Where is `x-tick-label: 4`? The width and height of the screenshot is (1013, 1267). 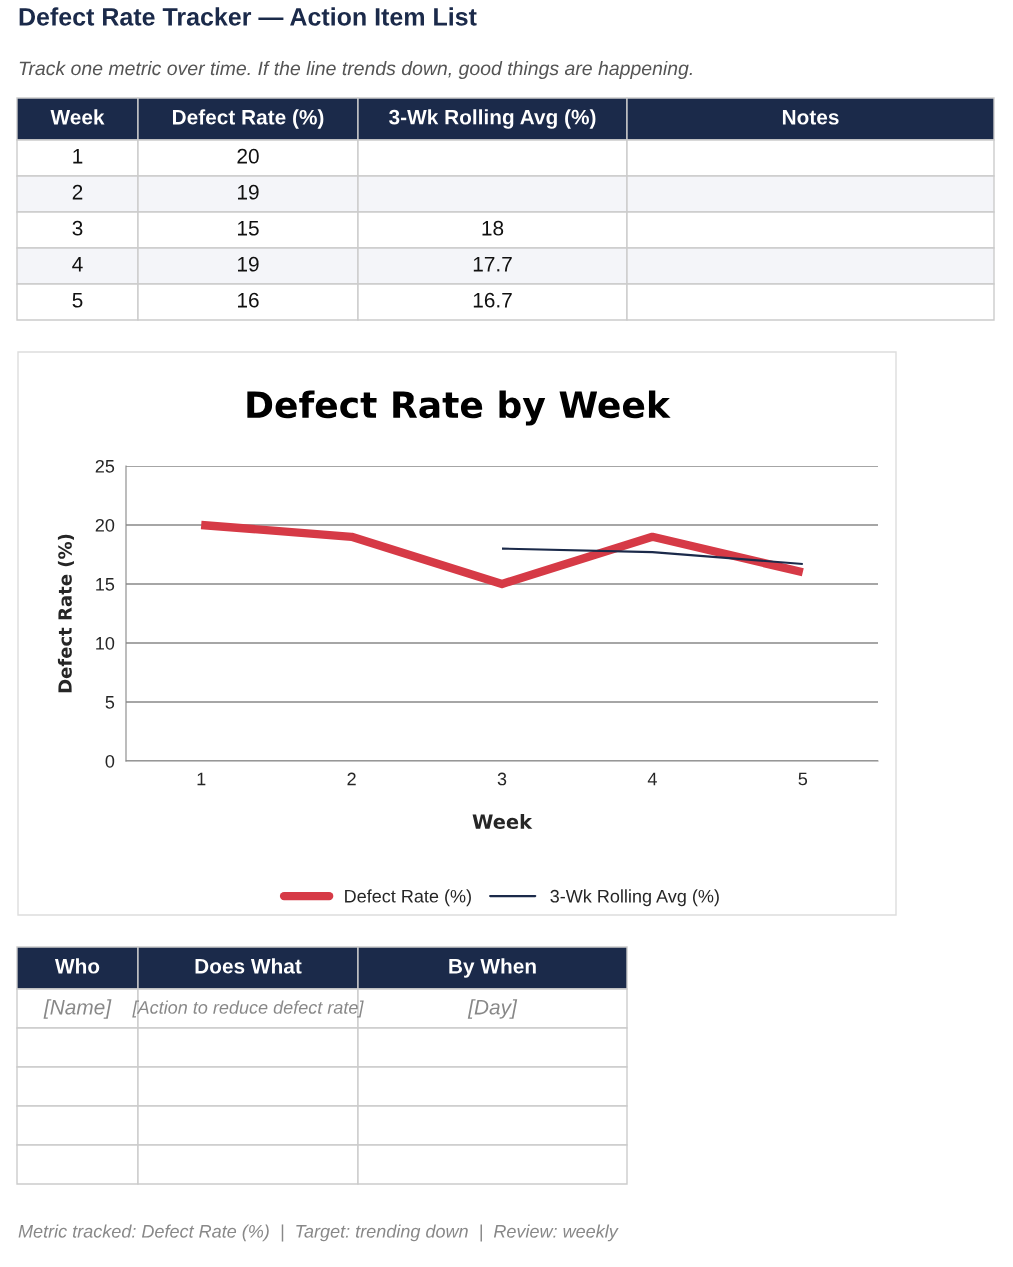 x-tick-label: 4 is located at coordinates (652, 779).